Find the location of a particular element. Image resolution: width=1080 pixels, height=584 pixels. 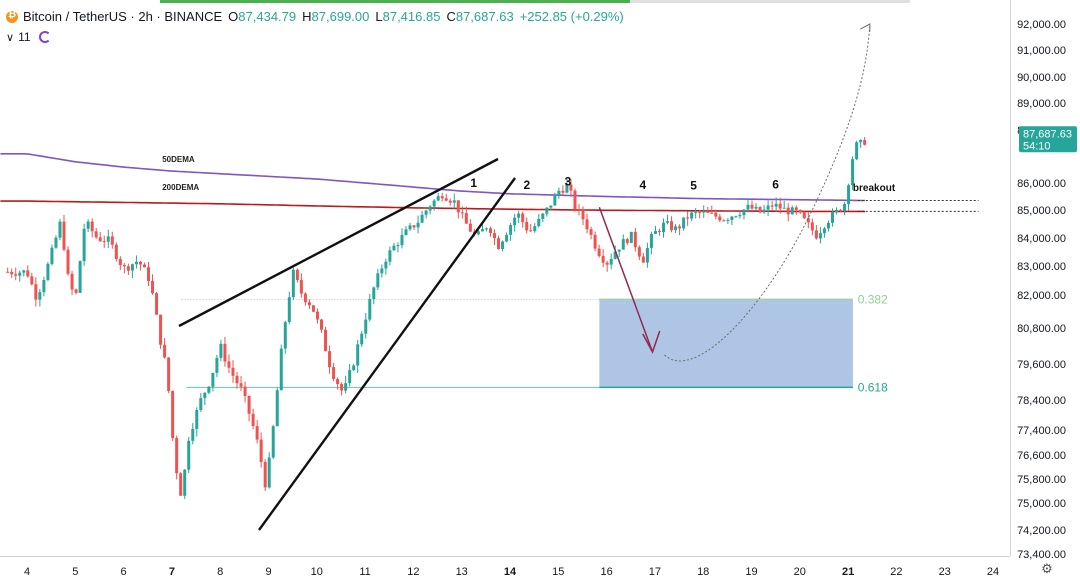

time-tick-label: 23 is located at coordinates (945, 572).